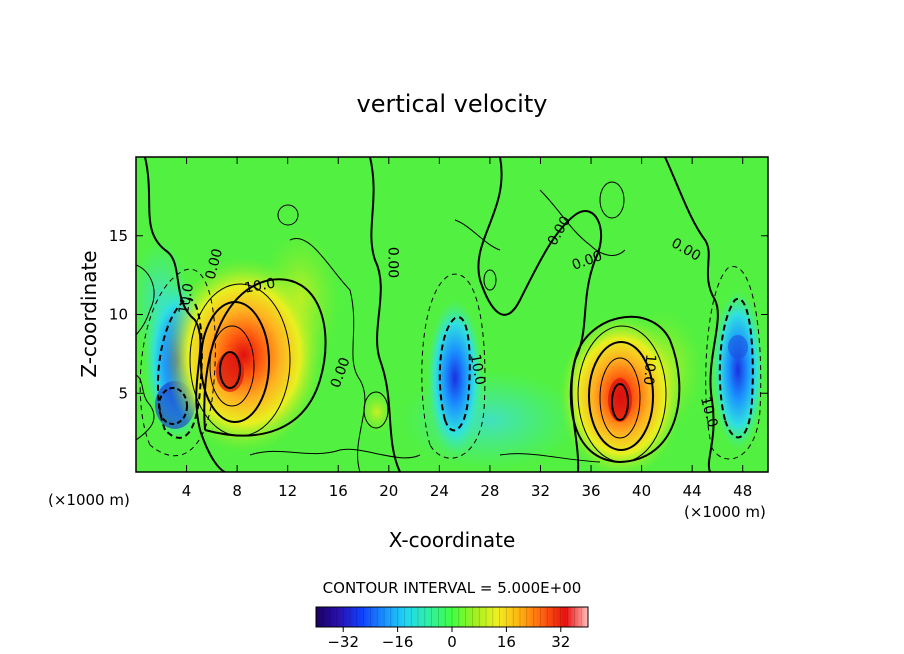  I want to click on contour-interval-text: CONTOUR INTERVAL = 5.000E+00, so click(452, 588).